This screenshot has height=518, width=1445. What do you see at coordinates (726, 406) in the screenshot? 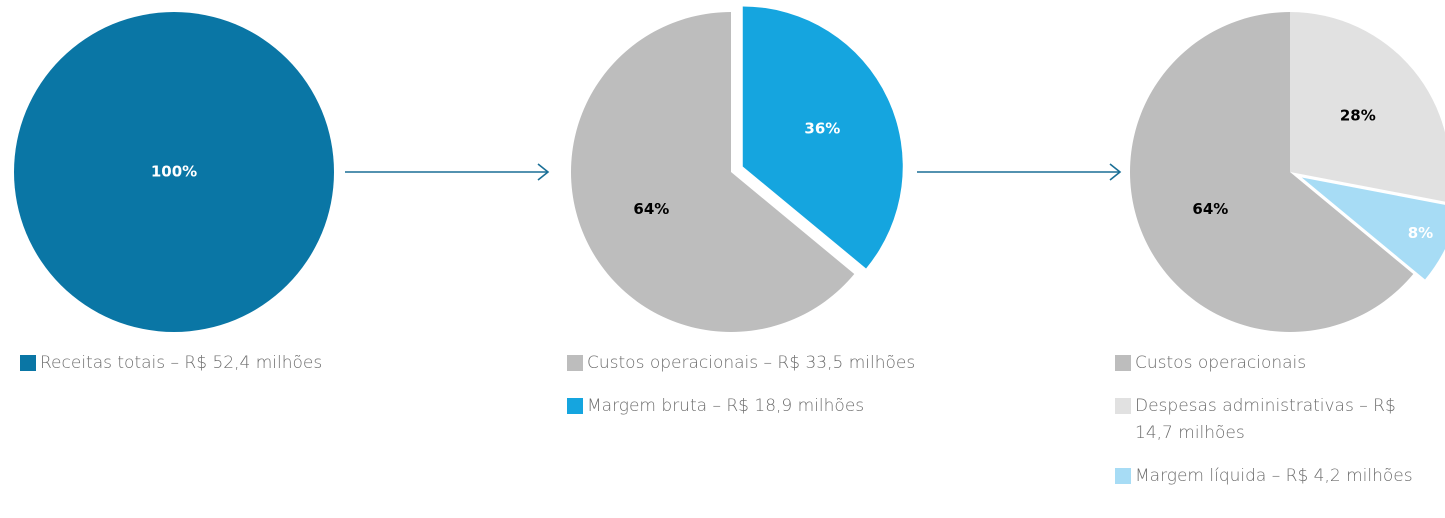
I see `legend-label: Margem bruta – R$ 18,9 milhões` at bounding box center [726, 406].